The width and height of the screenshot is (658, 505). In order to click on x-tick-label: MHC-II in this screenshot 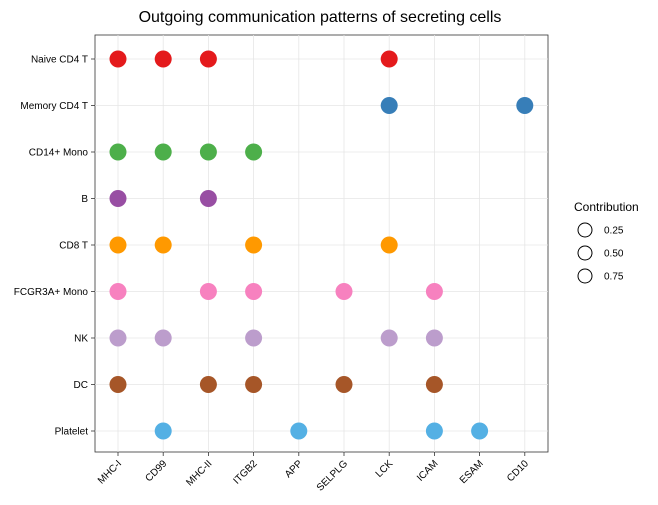, I will do `click(199, 473)`.